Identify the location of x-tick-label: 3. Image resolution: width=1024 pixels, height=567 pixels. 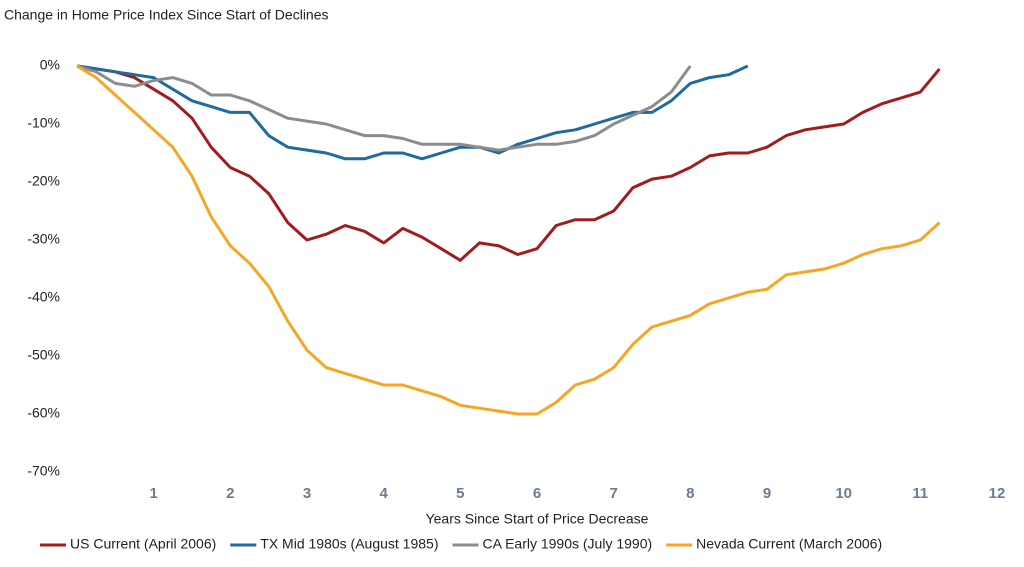
(307, 493).